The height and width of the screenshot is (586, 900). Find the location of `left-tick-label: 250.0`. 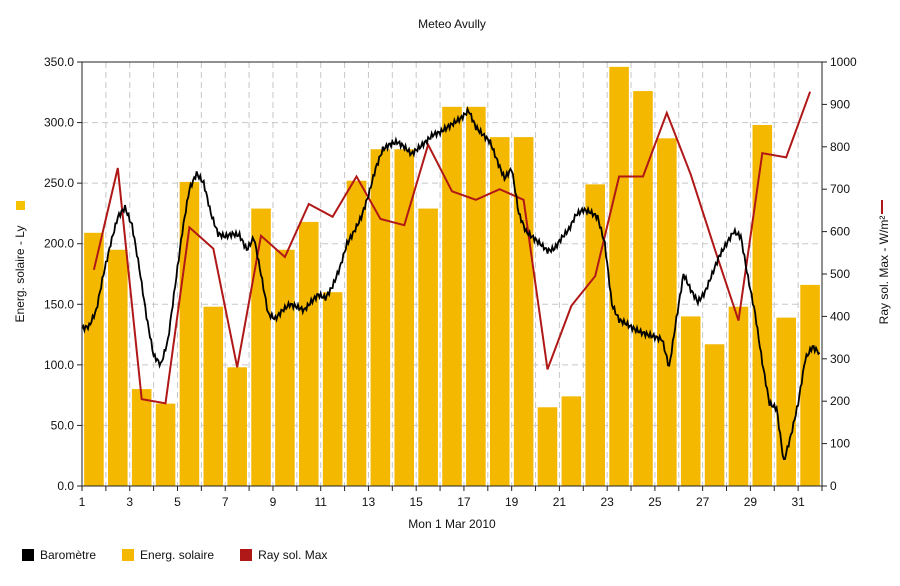

left-tick-label: 250.0 is located at coordinates (59, 183).